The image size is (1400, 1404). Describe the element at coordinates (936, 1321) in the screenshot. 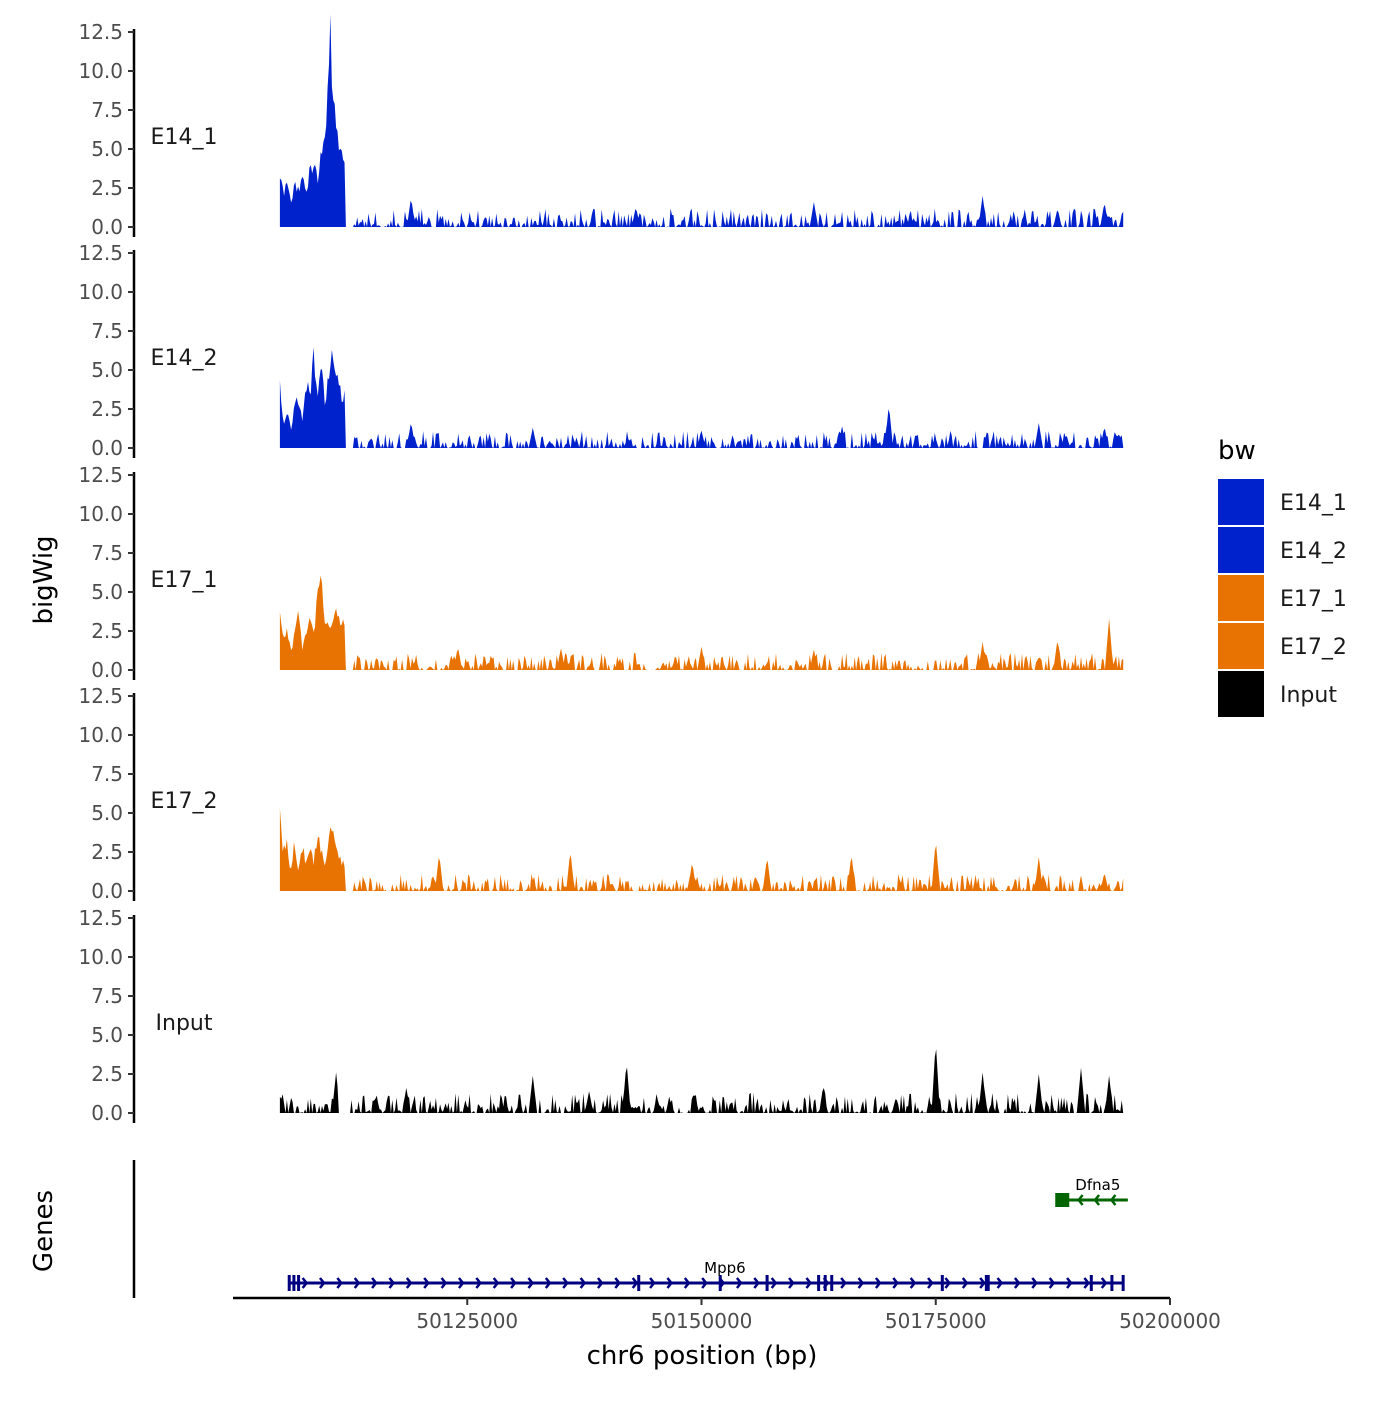

I see `x-tick-label: 50175000` at that location.